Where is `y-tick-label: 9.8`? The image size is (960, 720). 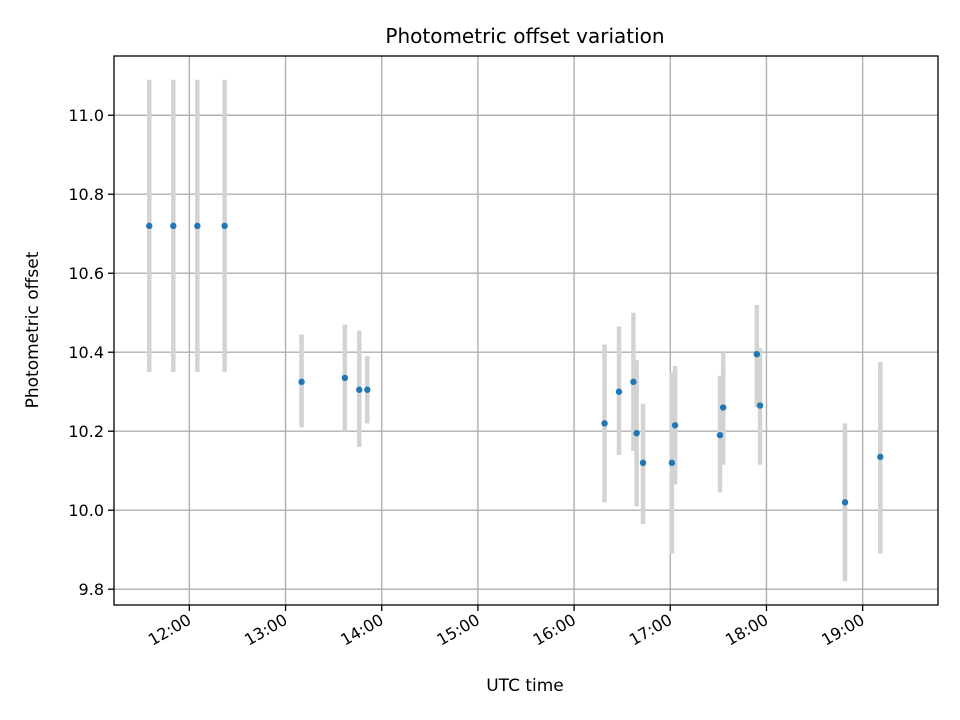
y-tick-label: 9.8 is located at coordinates (91, 589).